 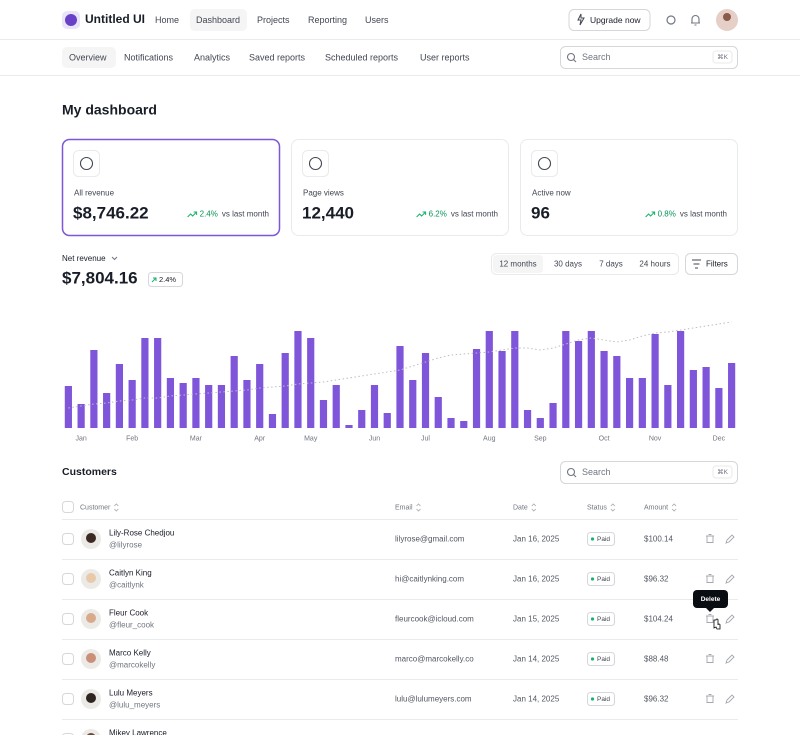 I want to click on active-tab, so click(x=89, y=57).